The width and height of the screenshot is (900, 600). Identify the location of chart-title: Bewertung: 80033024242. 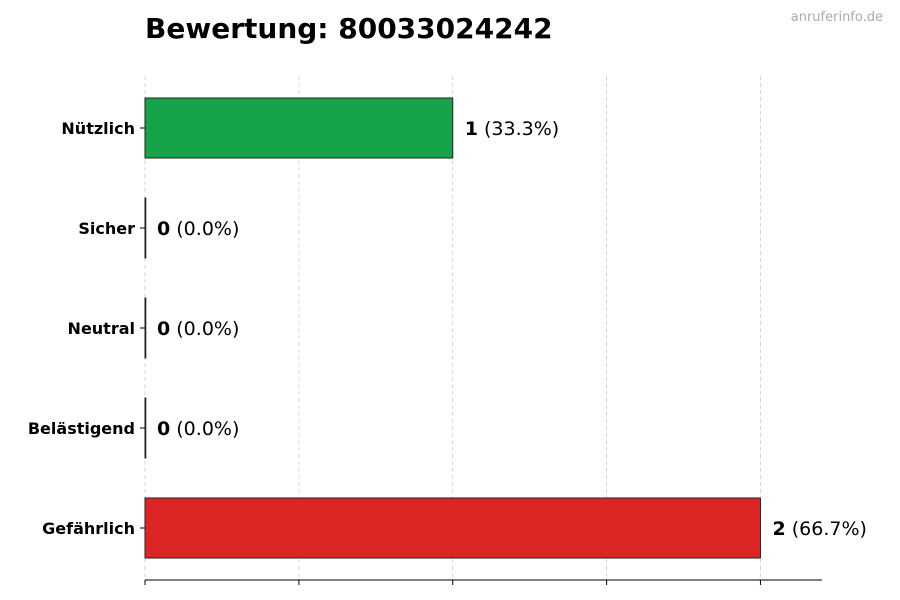
(349, 28).